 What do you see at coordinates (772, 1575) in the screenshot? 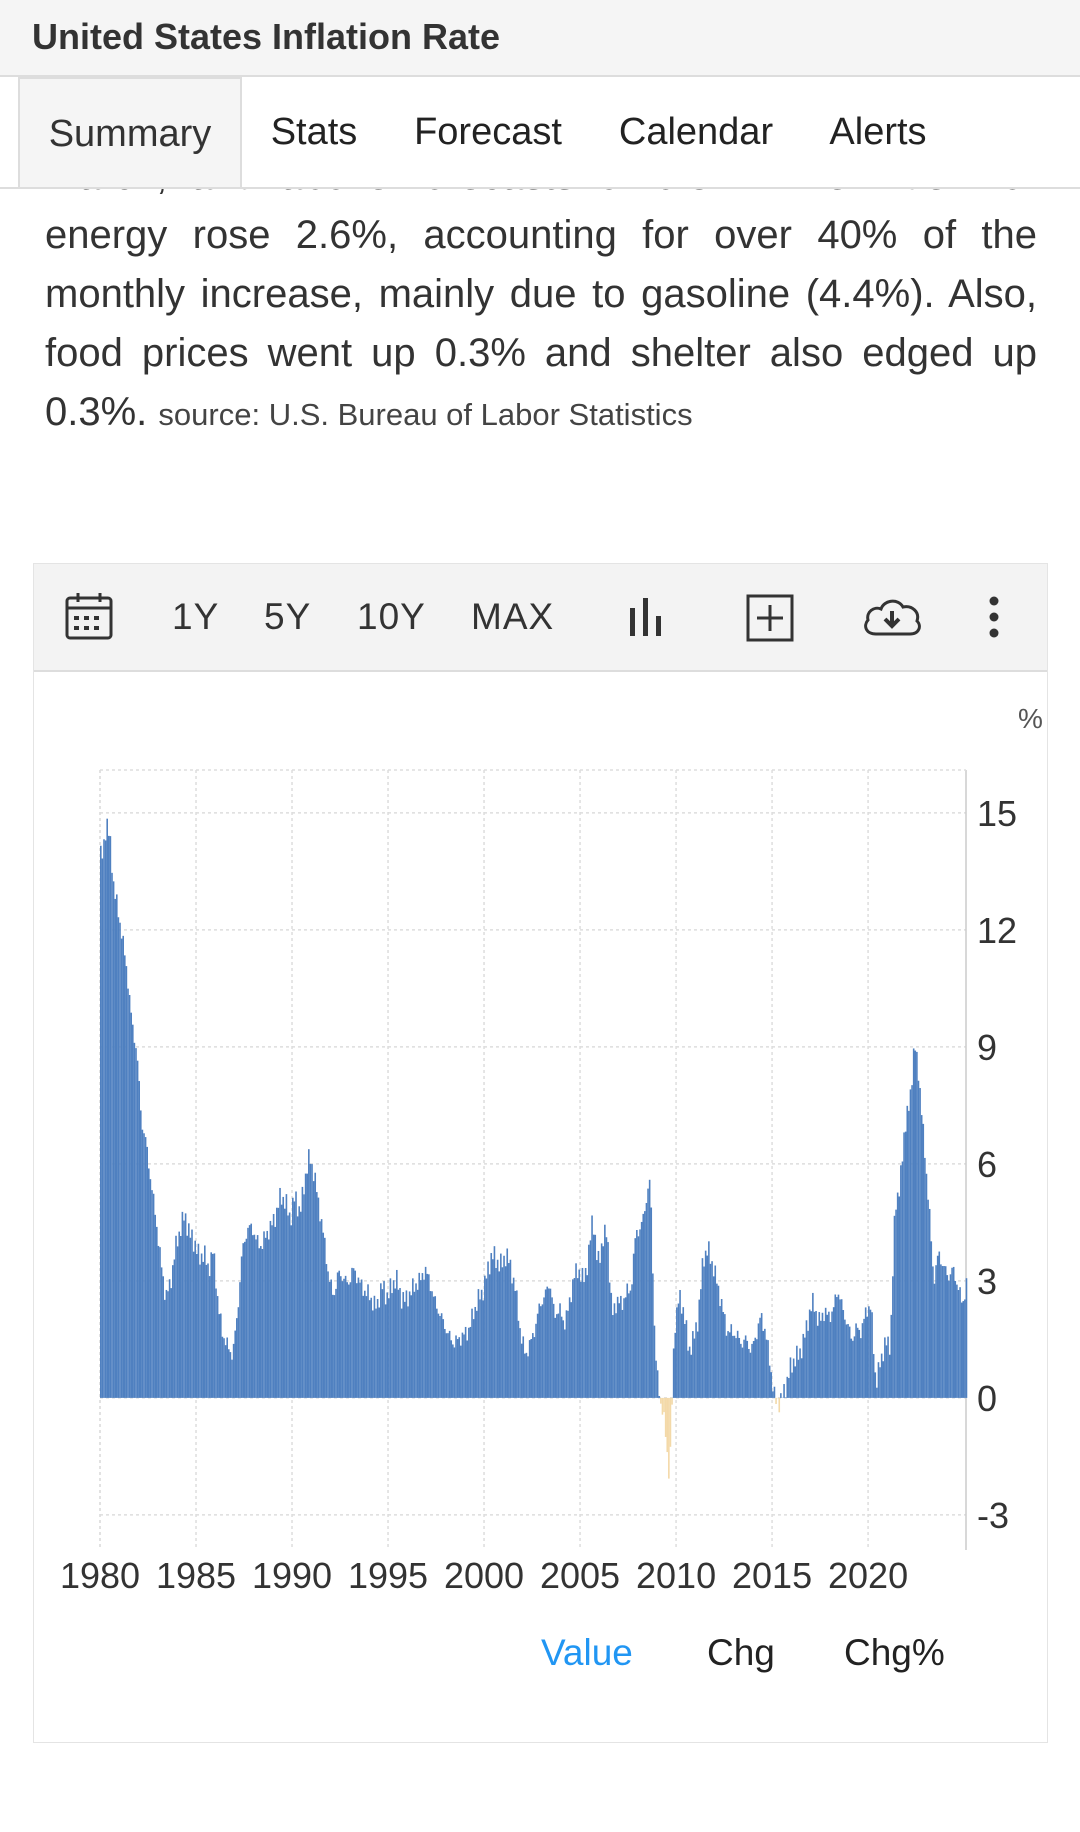
I see `x-tick-label: 2015` at bounding box center [772, 1575].